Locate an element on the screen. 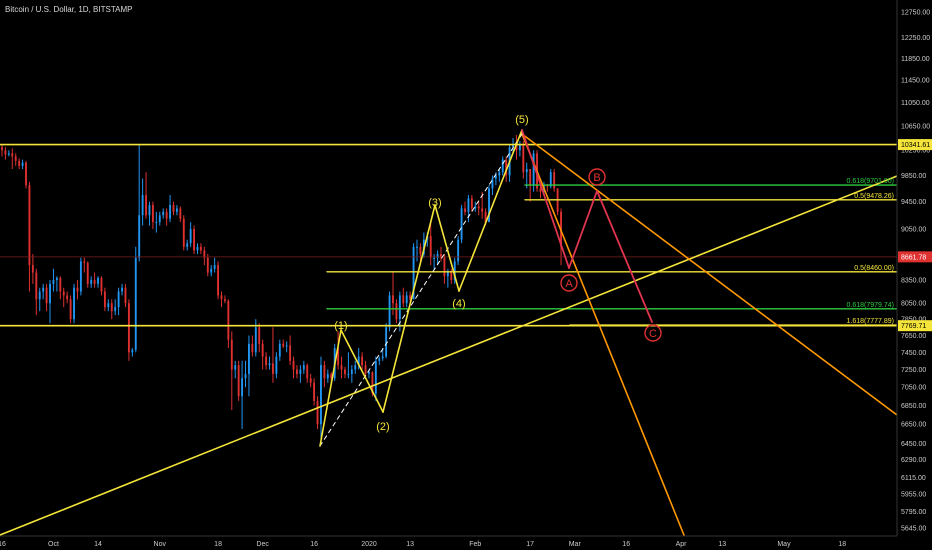 The image size is (932, 550). y-tick-label: 6450.00 is located at coordinates (913, 444).